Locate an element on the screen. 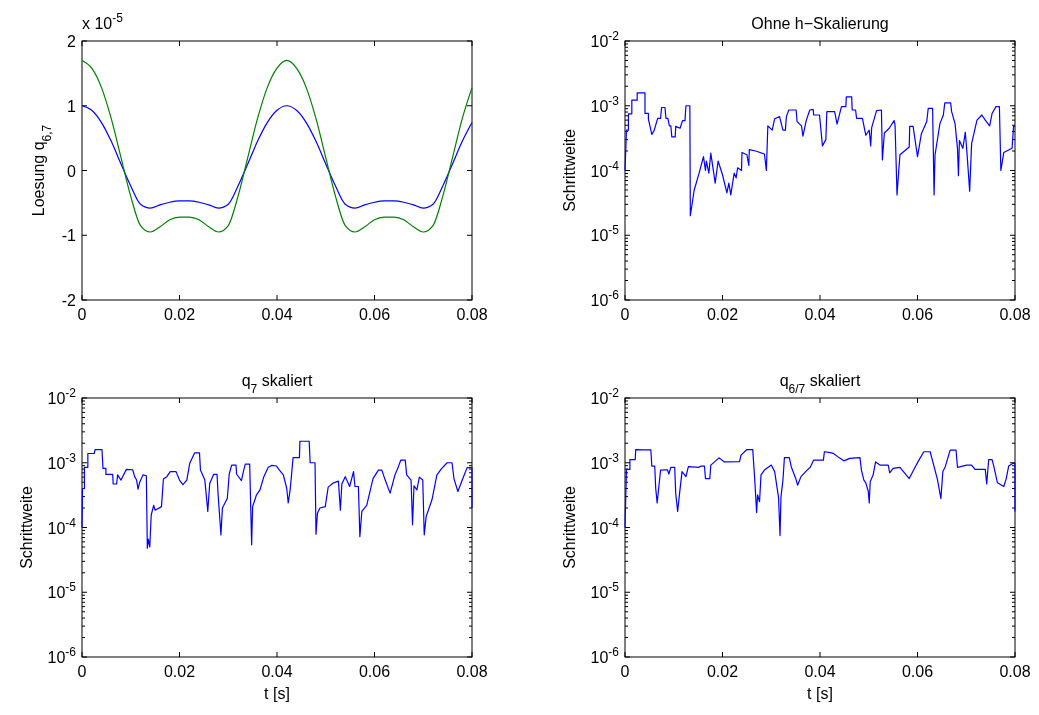 The width and height of the screenshot is (1039, 715). y-tick-label: 1 is located at coordinates (72, 106).